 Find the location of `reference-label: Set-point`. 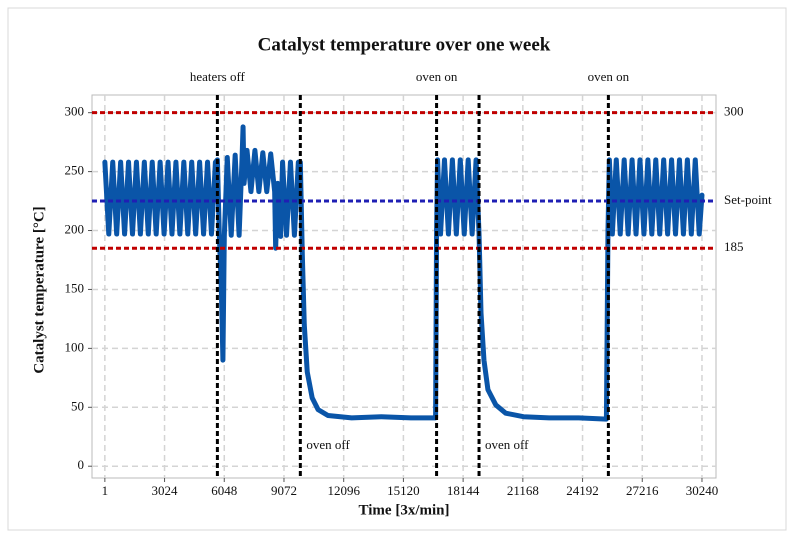

reference-label: Set-point is located at coordinates (748, 199).